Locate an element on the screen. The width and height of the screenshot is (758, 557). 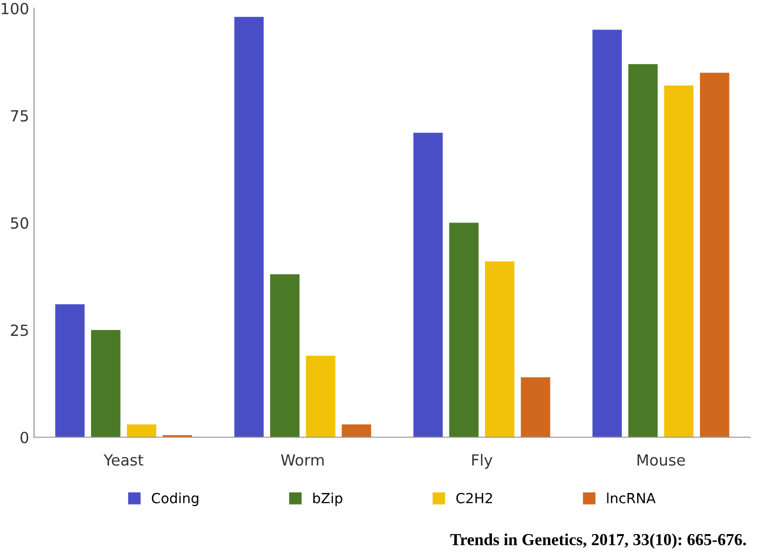
legend-label: Coding is located at coordinates (175, 499).